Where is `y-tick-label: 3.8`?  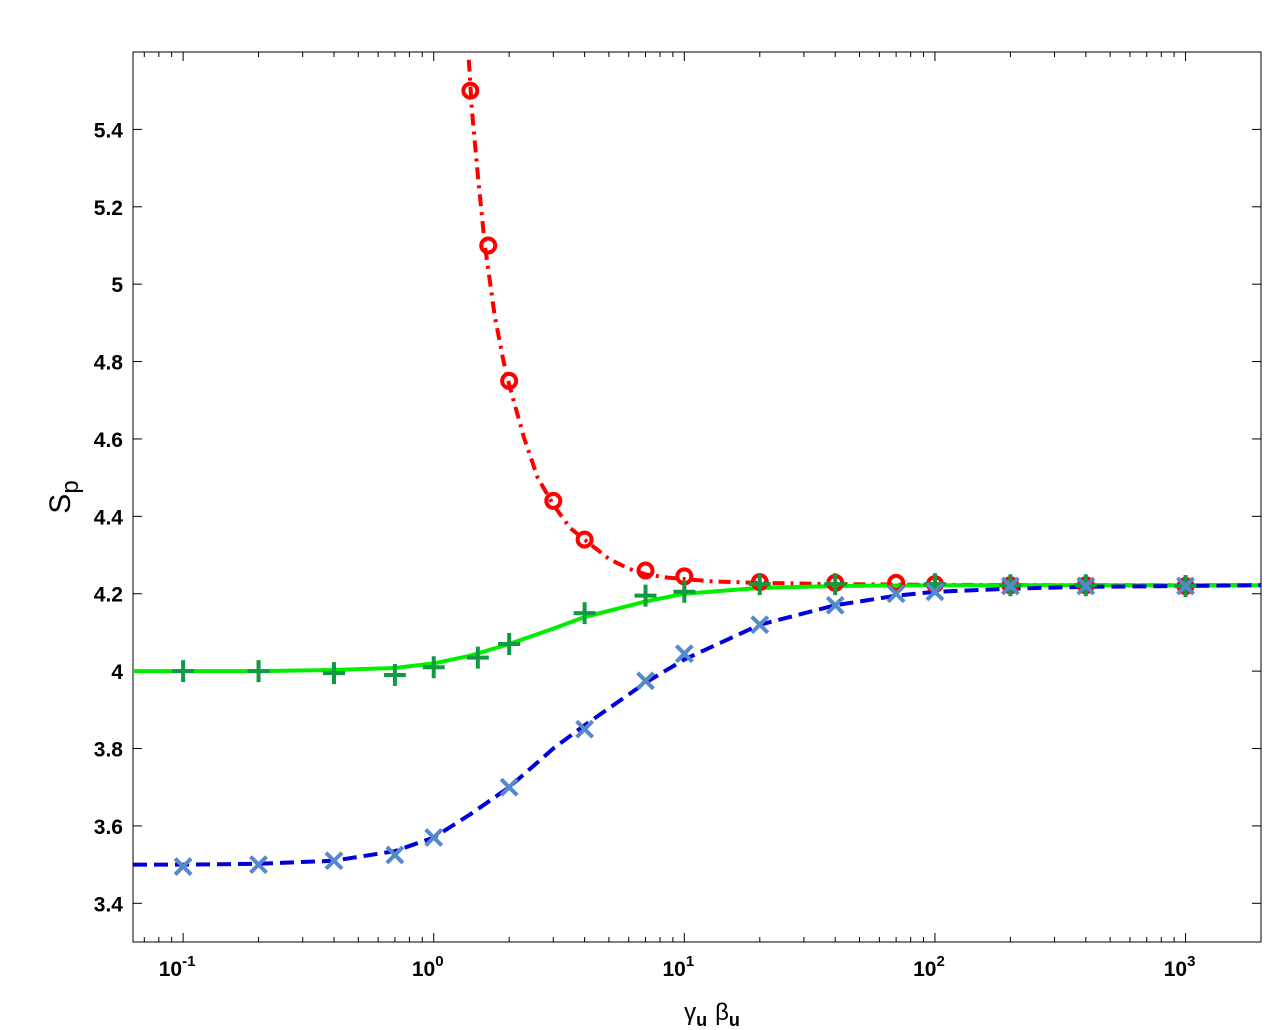 y-tick-label: 3.8 is located at coordinates (109, 750).